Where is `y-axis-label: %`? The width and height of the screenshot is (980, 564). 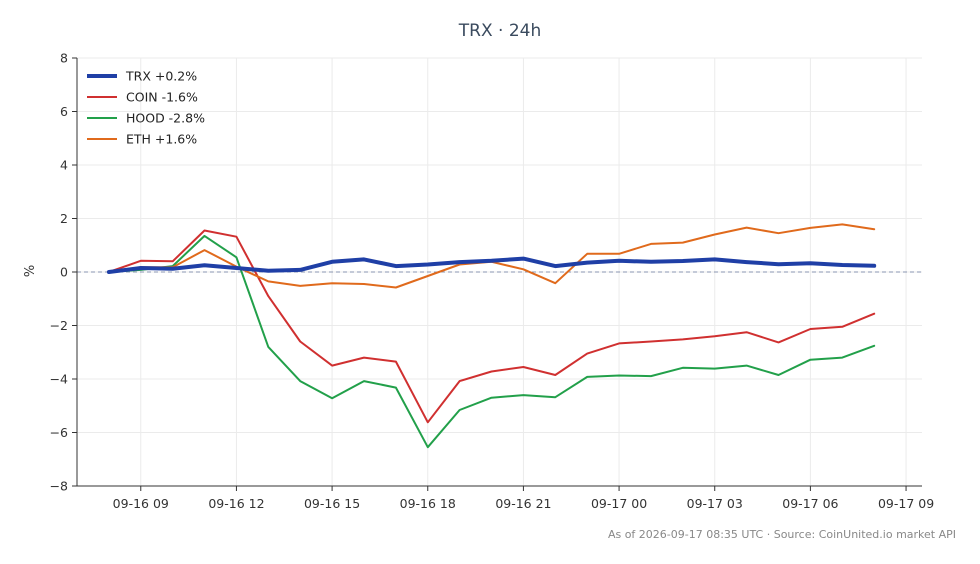 y-axis-label: % is located at coordinates (30, 271).